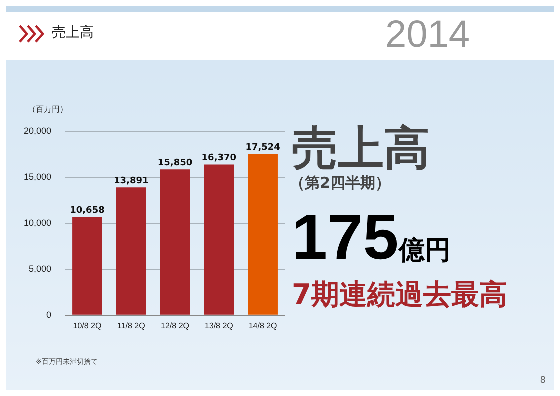 The image size is (560, 396). Describe the element at coordinates (131, 181) in the screenshot. I see `data-label: 13,891` at that location.